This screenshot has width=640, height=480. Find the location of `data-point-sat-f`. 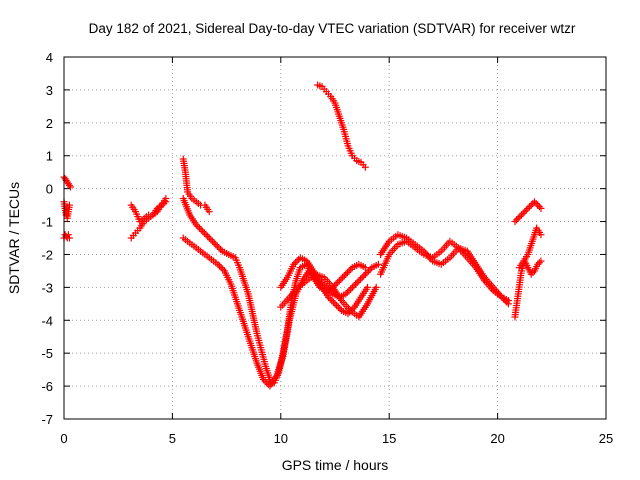

data-point-sat-f is located at coordinates (209, 212).